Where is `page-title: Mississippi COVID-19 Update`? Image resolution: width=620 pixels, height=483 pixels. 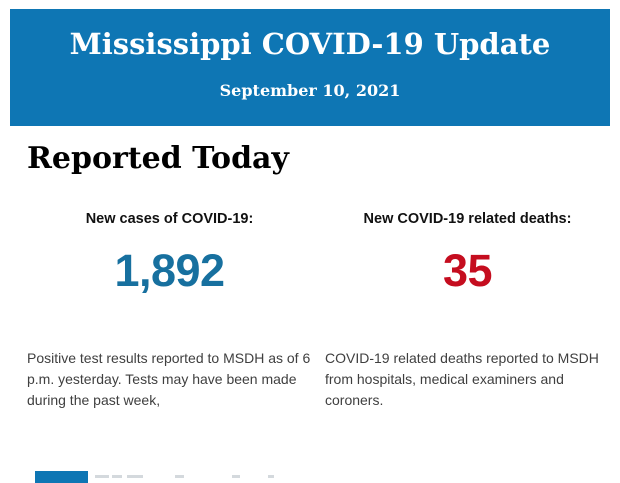 page-title: Mississippi COVID-19 Update is located at coordinates (310, 44).